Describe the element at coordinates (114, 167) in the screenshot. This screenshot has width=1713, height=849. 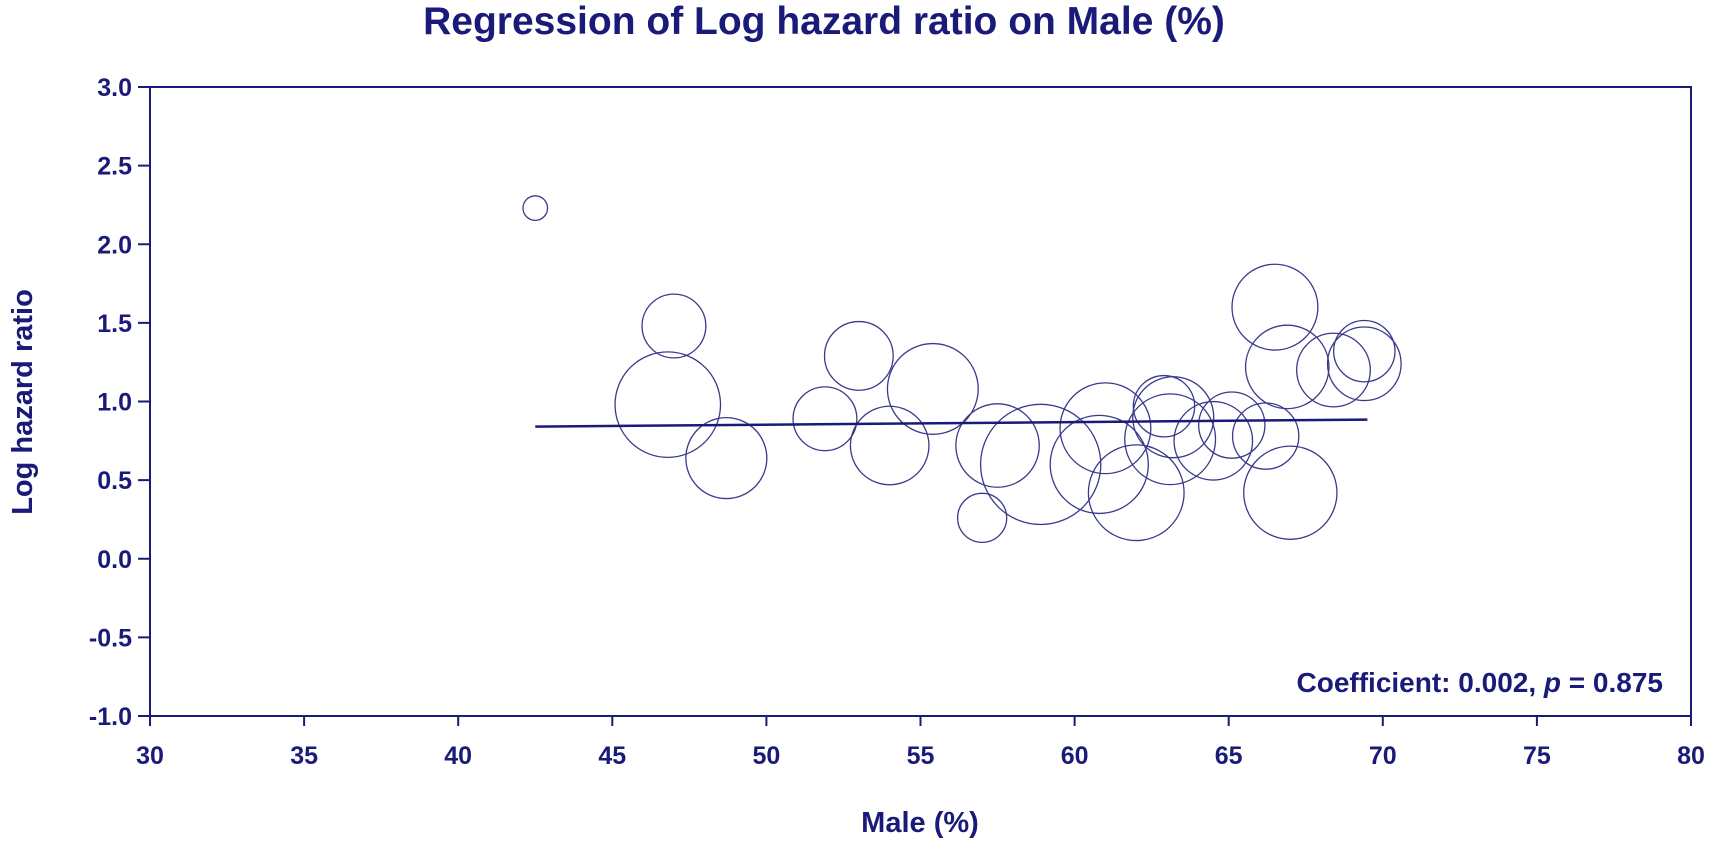
I see `y-tick-label: 2.5` at that location.